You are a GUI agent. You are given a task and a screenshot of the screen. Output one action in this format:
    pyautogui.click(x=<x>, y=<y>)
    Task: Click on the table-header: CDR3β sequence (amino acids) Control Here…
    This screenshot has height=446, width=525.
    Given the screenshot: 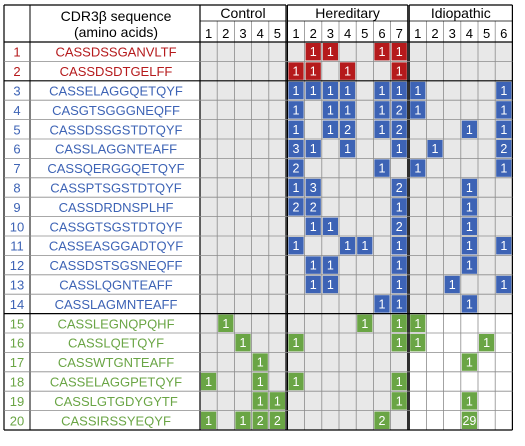 What is the action you would take?
    pyautogui.click(x=284, y=23)
    